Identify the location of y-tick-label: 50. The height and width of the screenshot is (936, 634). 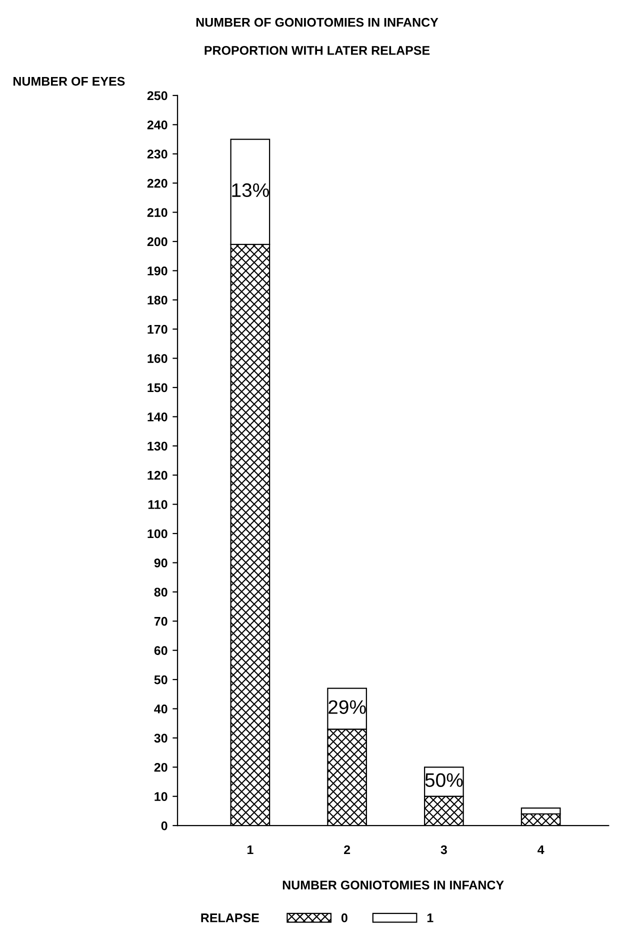
(161, 679).